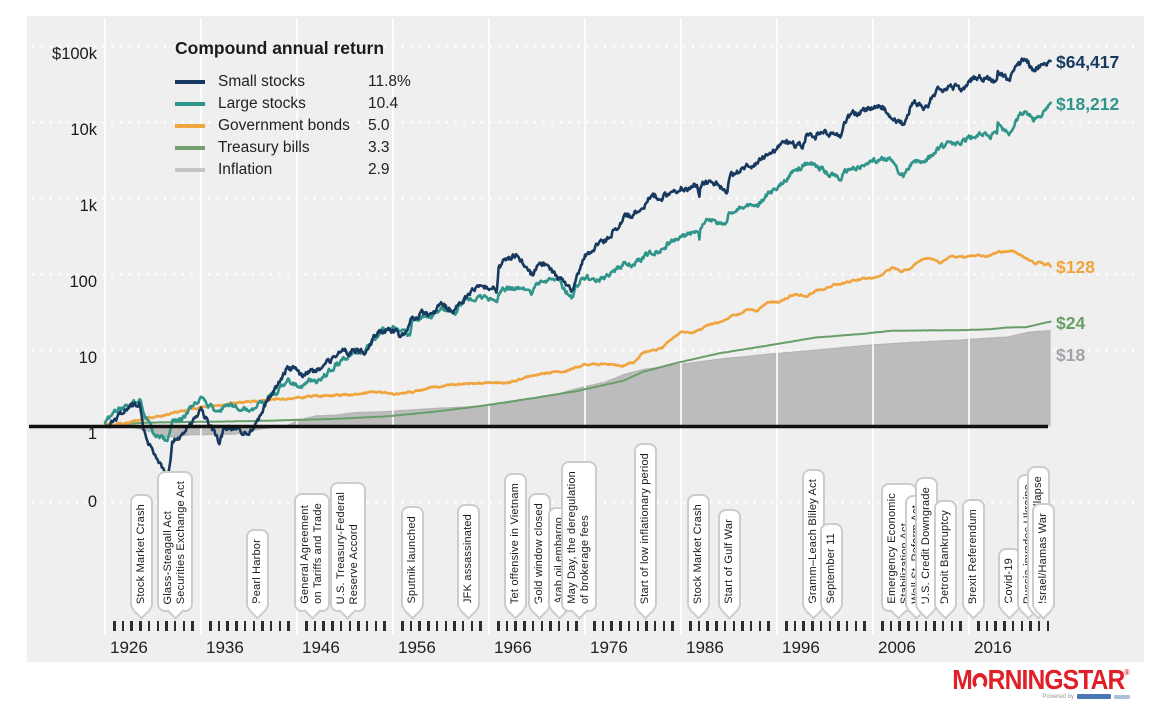  What do you see at coordinates (1122, 696) in the screenshot?
I see `partner-logo-tail` at bounding box center [1122, 696].